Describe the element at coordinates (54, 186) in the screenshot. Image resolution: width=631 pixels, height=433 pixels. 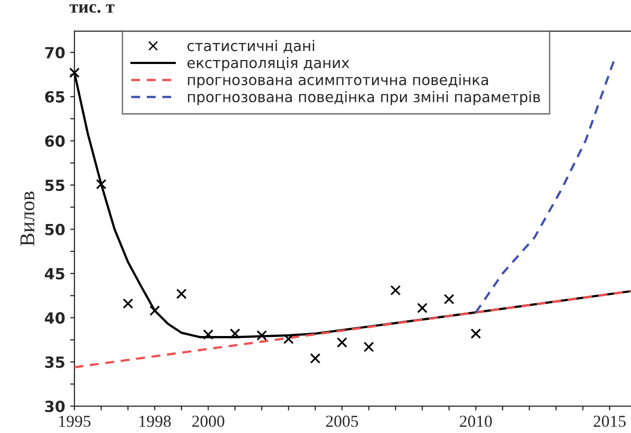
I see `y-tick-label: 55` at that location.